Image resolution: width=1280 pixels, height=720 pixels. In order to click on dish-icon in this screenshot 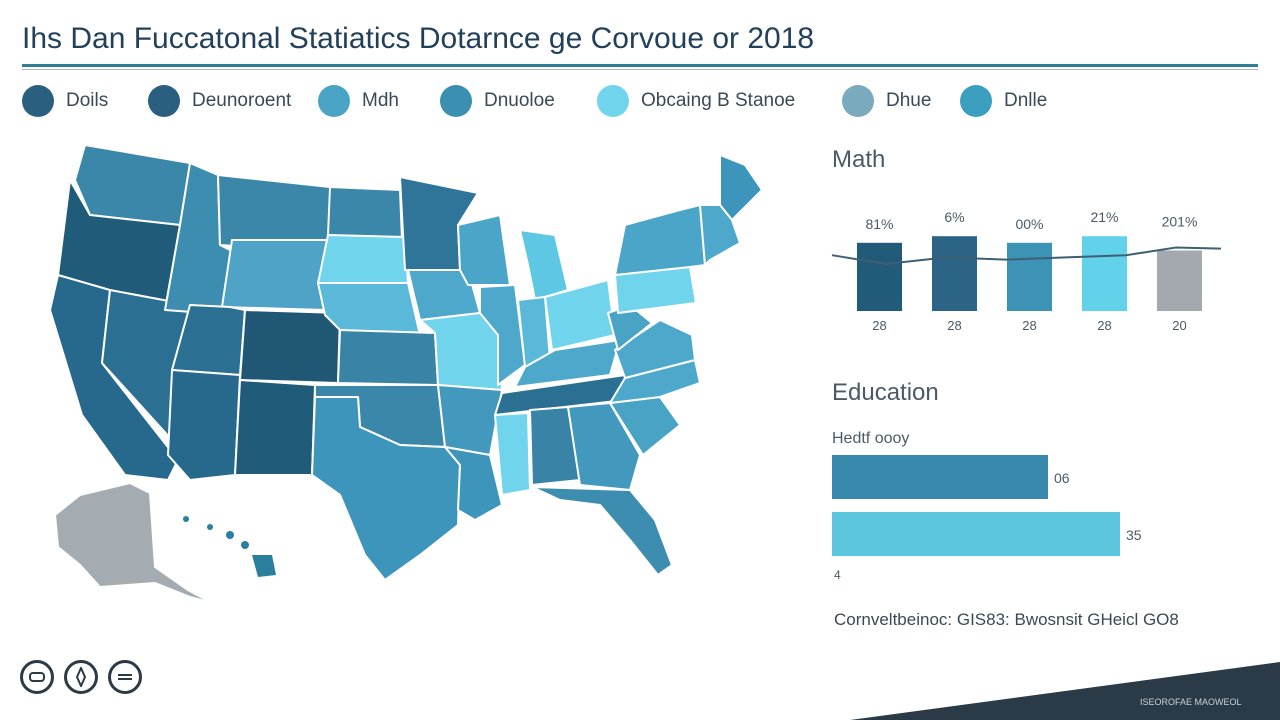, I will do `click(125, 677)`.